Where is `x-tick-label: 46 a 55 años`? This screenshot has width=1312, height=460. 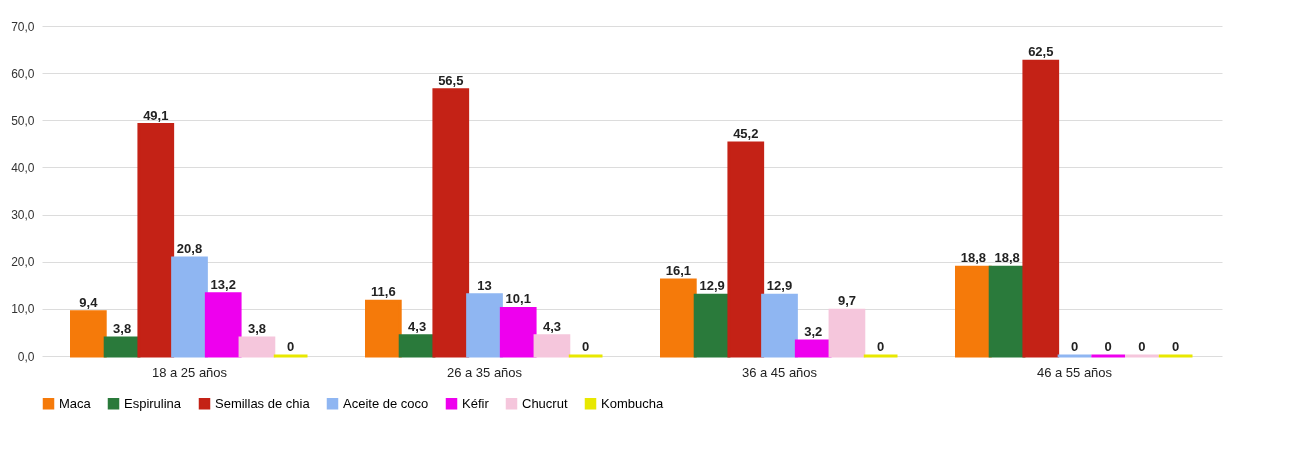 x-tick-label: 46 a 55 años is located at coordinates (1074, 372).